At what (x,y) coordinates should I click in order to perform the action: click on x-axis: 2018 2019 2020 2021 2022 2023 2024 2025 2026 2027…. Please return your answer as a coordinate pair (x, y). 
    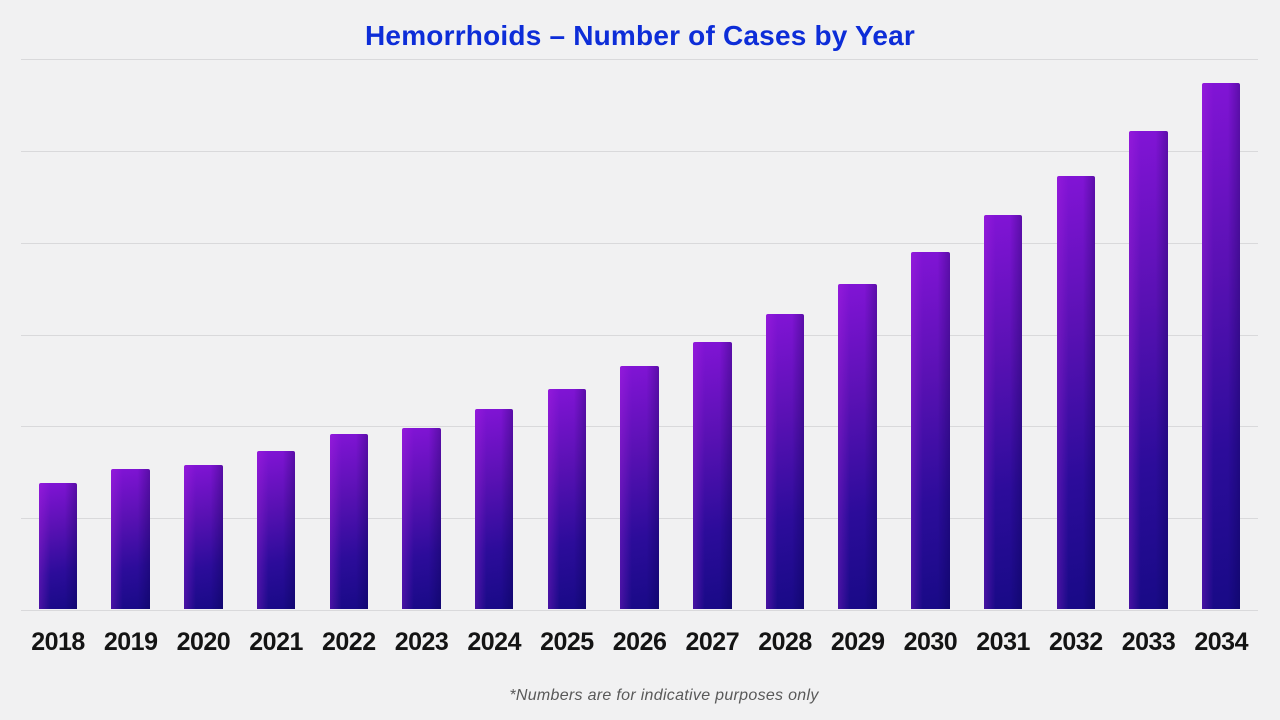
    Looking at the image, I should click on (640, 646).